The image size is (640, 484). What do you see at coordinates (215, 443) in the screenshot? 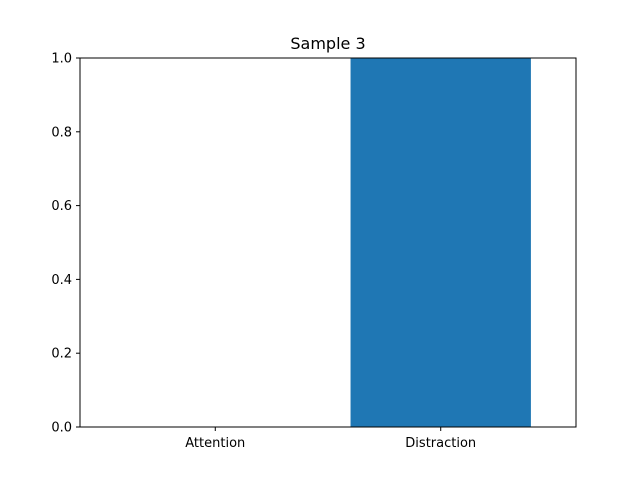
I see `x-tick-label: Attention` at bounding box center [215, 443].